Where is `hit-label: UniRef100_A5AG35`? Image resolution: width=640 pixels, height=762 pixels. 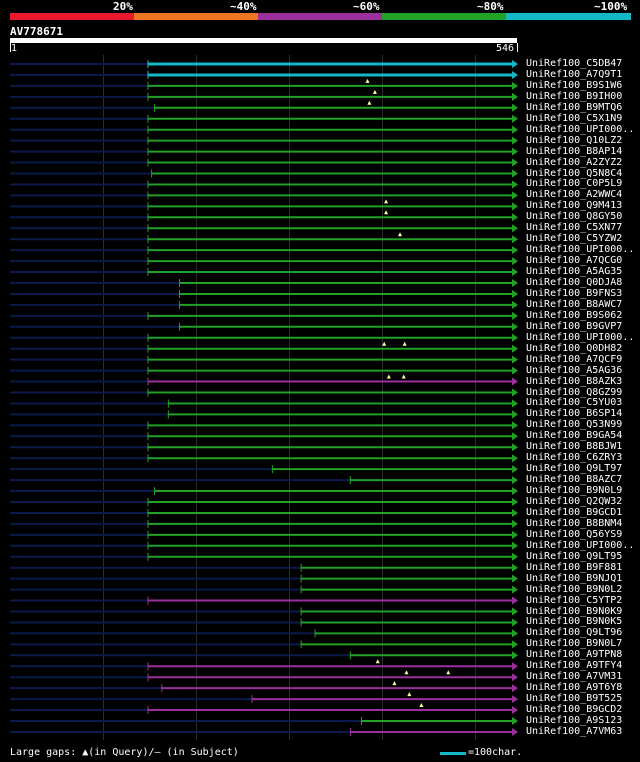 hit-label: UniRef100_A5AG35 is located at coordinates (574, 272).